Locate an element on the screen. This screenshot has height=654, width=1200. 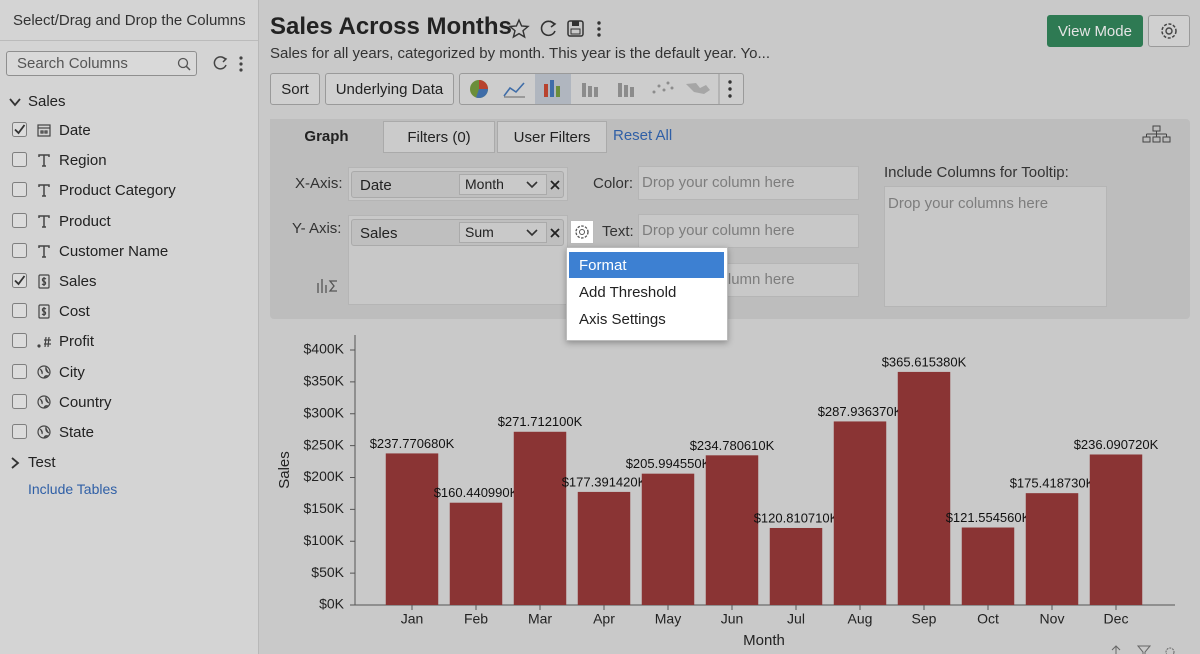
y-column-pill: Sales Sum is located at coordinates (457, 232).